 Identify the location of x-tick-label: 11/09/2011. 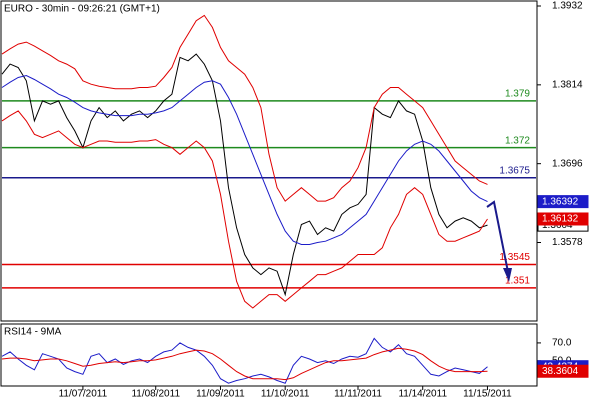
(220, 394).